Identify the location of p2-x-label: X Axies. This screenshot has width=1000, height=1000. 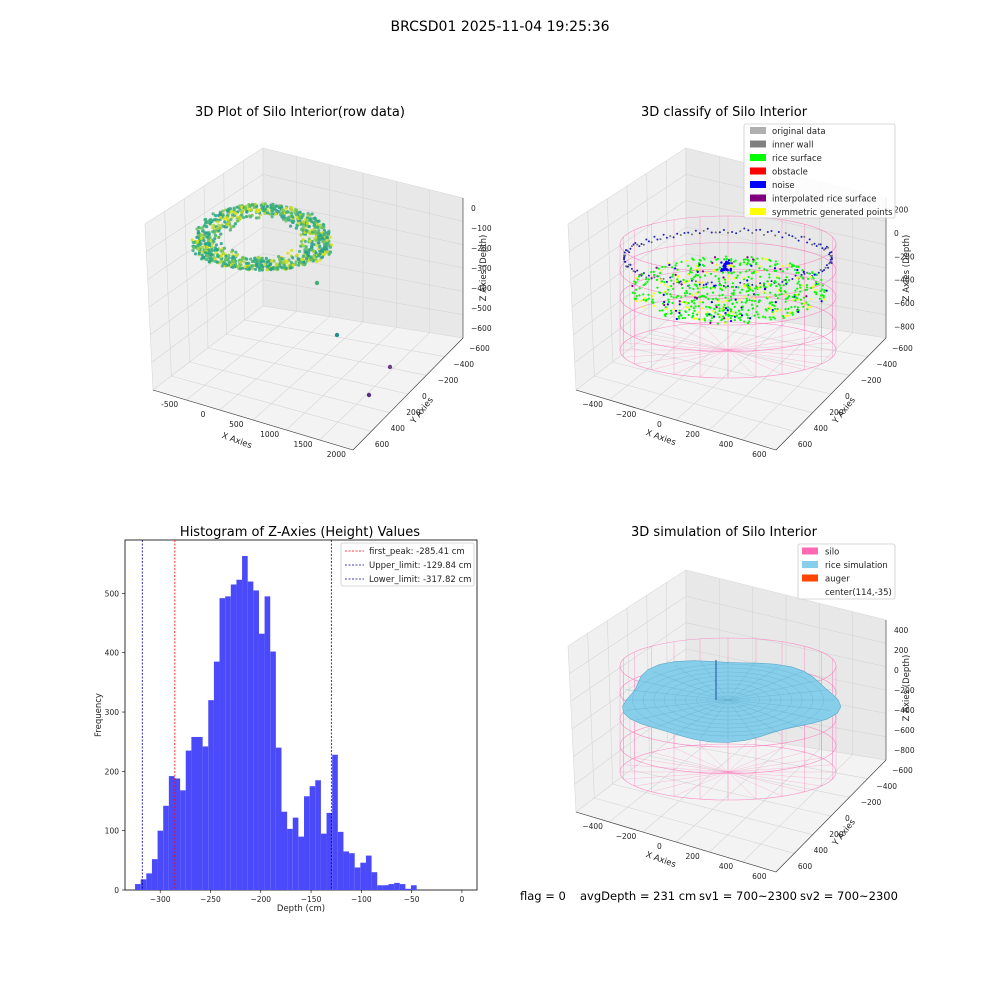
(660, 438).